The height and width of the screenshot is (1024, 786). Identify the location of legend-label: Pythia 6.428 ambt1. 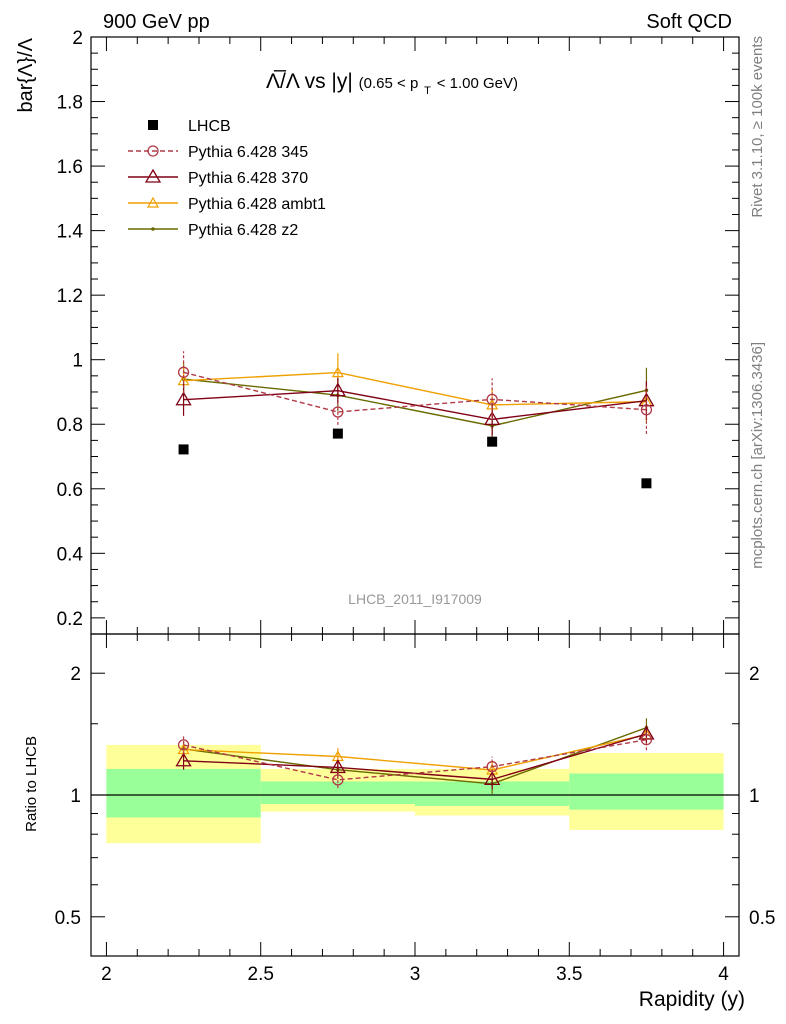
(257, 204).